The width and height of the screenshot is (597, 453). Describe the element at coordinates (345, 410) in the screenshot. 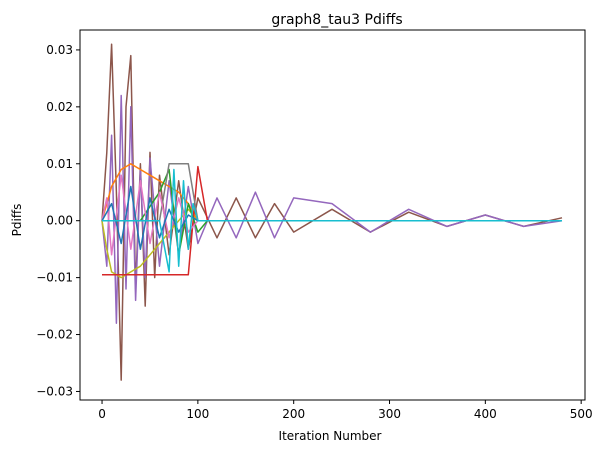

I see `x-axis: 0 100 200 300 400 500` at that location.